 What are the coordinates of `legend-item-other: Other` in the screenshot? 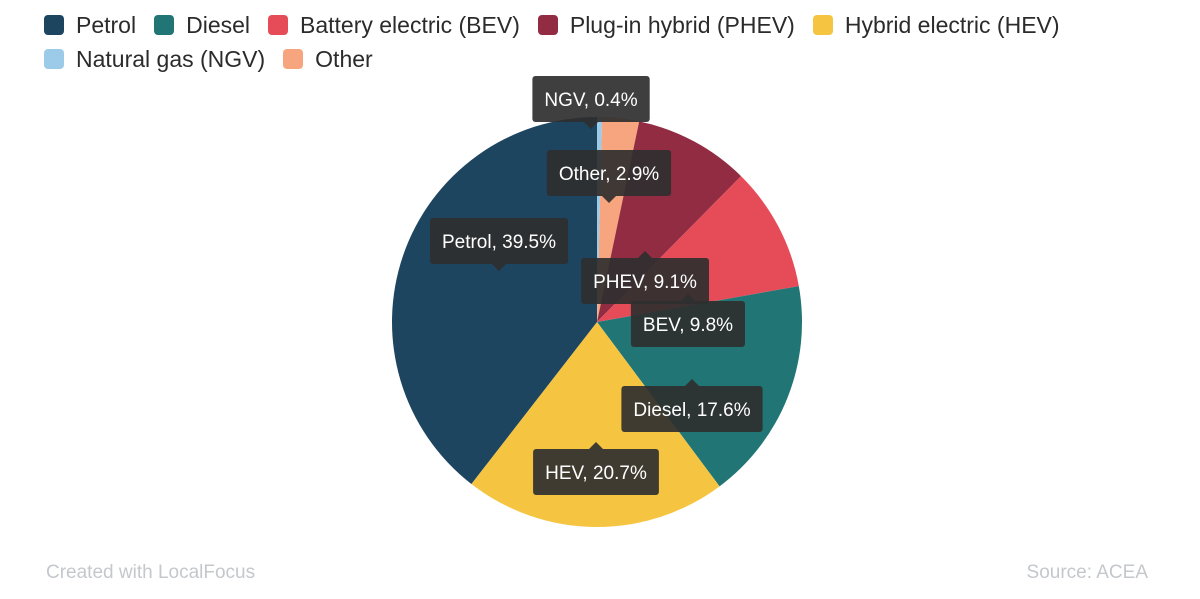 It's located at (328, 59).